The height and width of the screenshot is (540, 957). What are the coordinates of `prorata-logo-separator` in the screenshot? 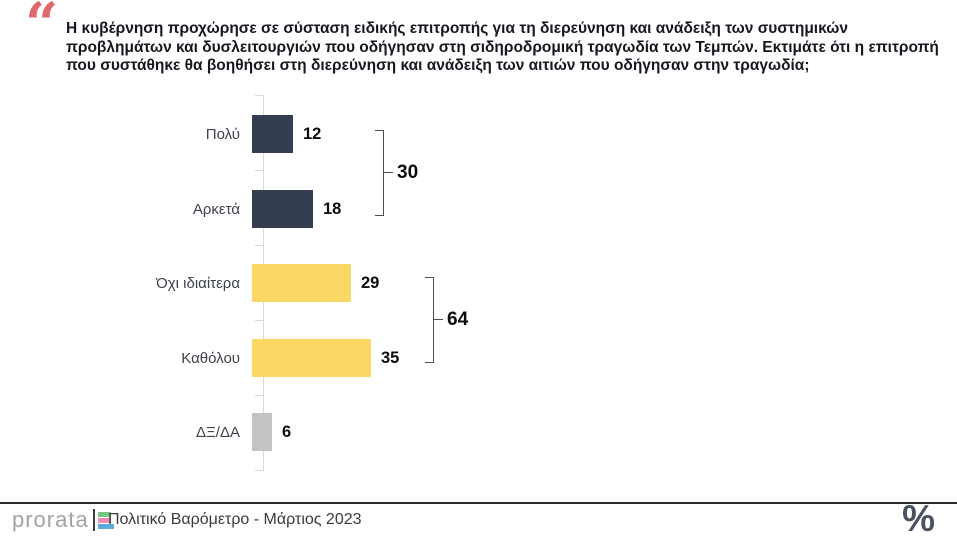 It's located at (94, 520).